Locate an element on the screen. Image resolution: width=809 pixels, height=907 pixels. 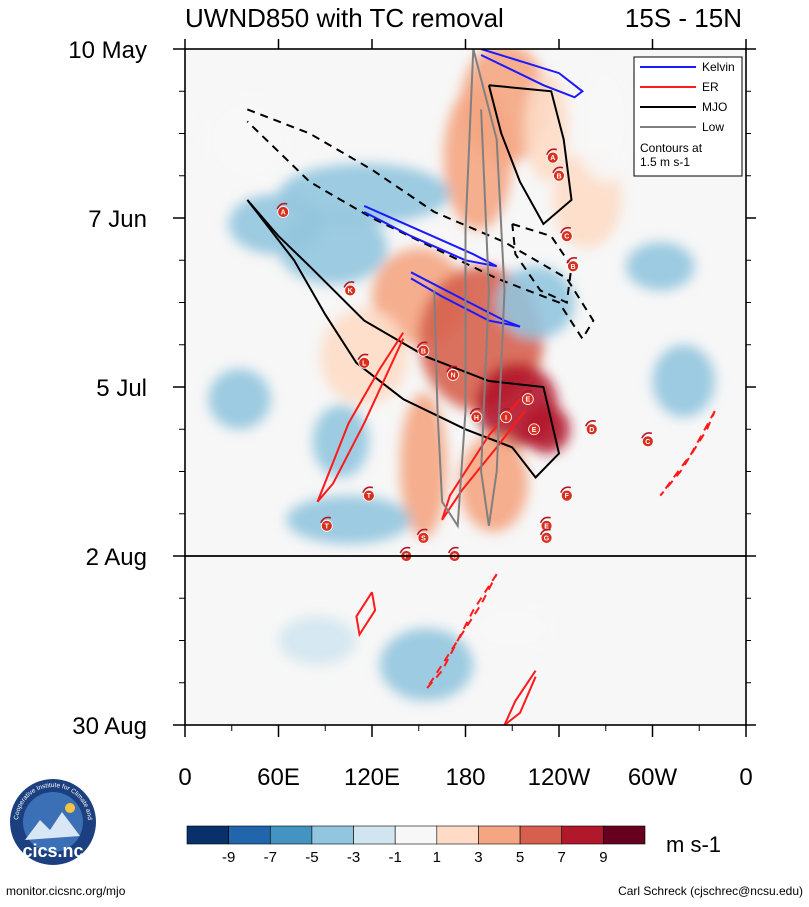
tc-marker-10: H is located at coordinates (476, 415).